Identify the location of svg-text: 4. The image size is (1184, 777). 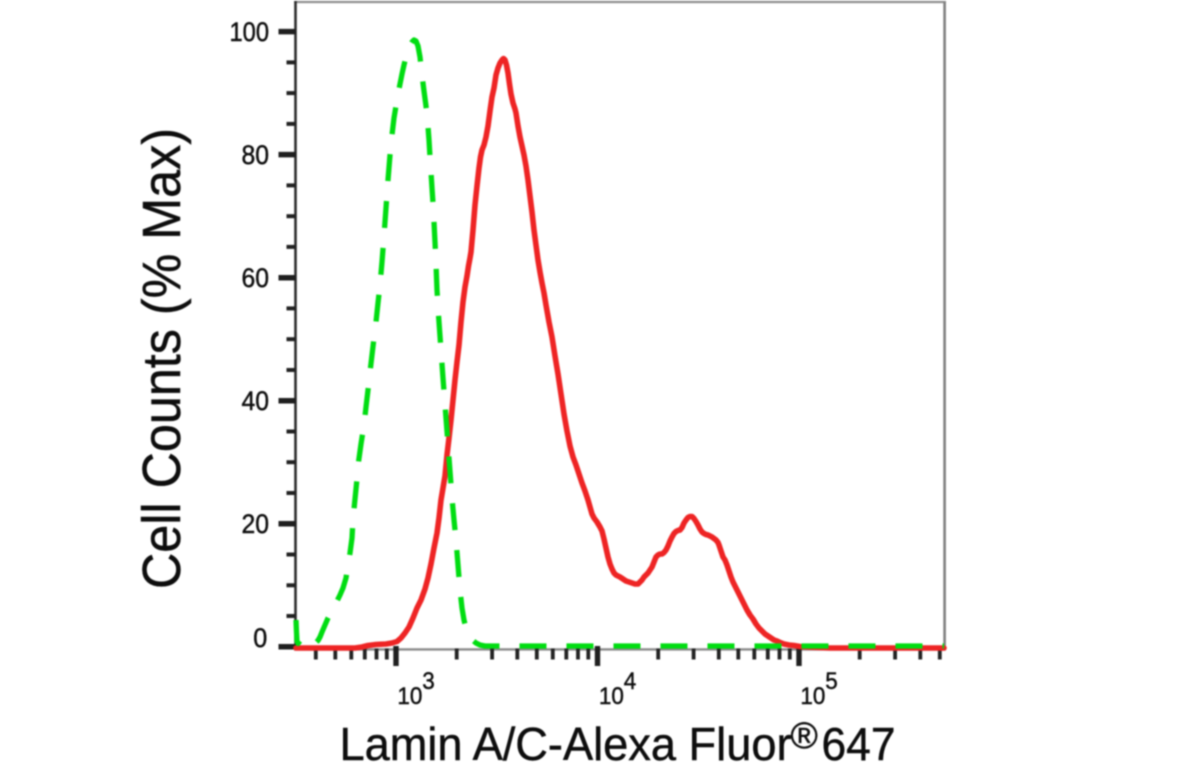
(630, 681).